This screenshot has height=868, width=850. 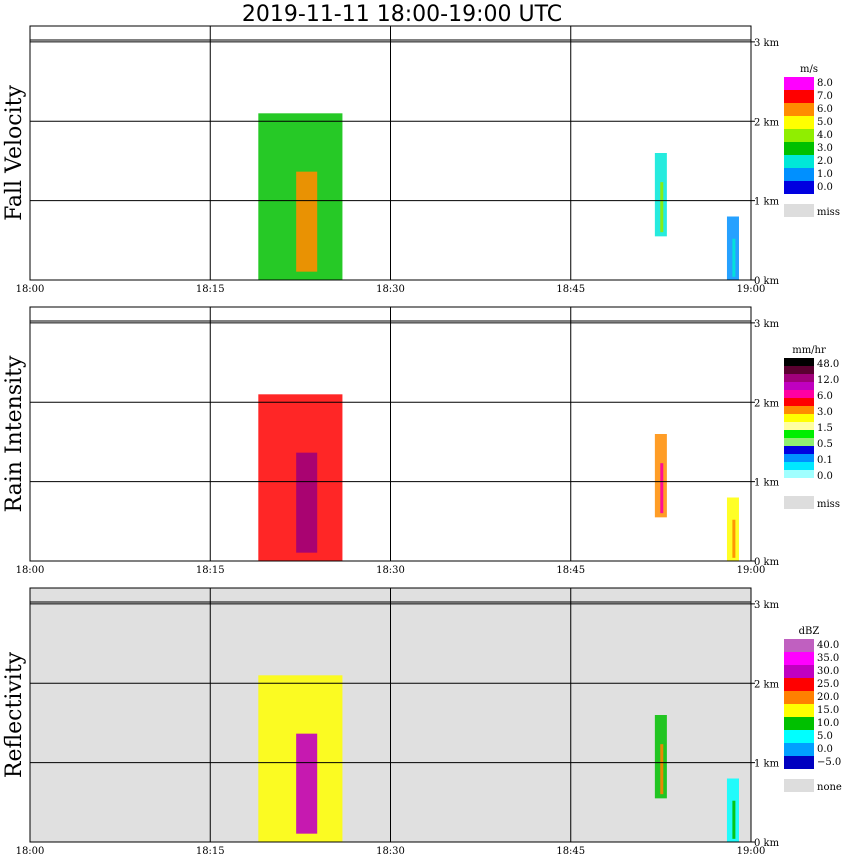 I want to click on colorbar-level-7: 1.0, so click(x=825, y=174).